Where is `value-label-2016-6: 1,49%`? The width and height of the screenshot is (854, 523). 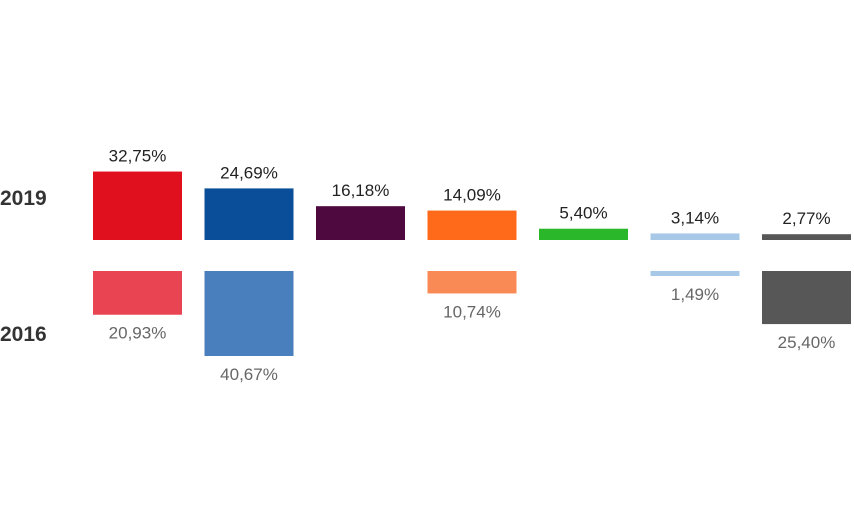 value-label-2016-6: 1,49% is located at coordinates (695, 294).